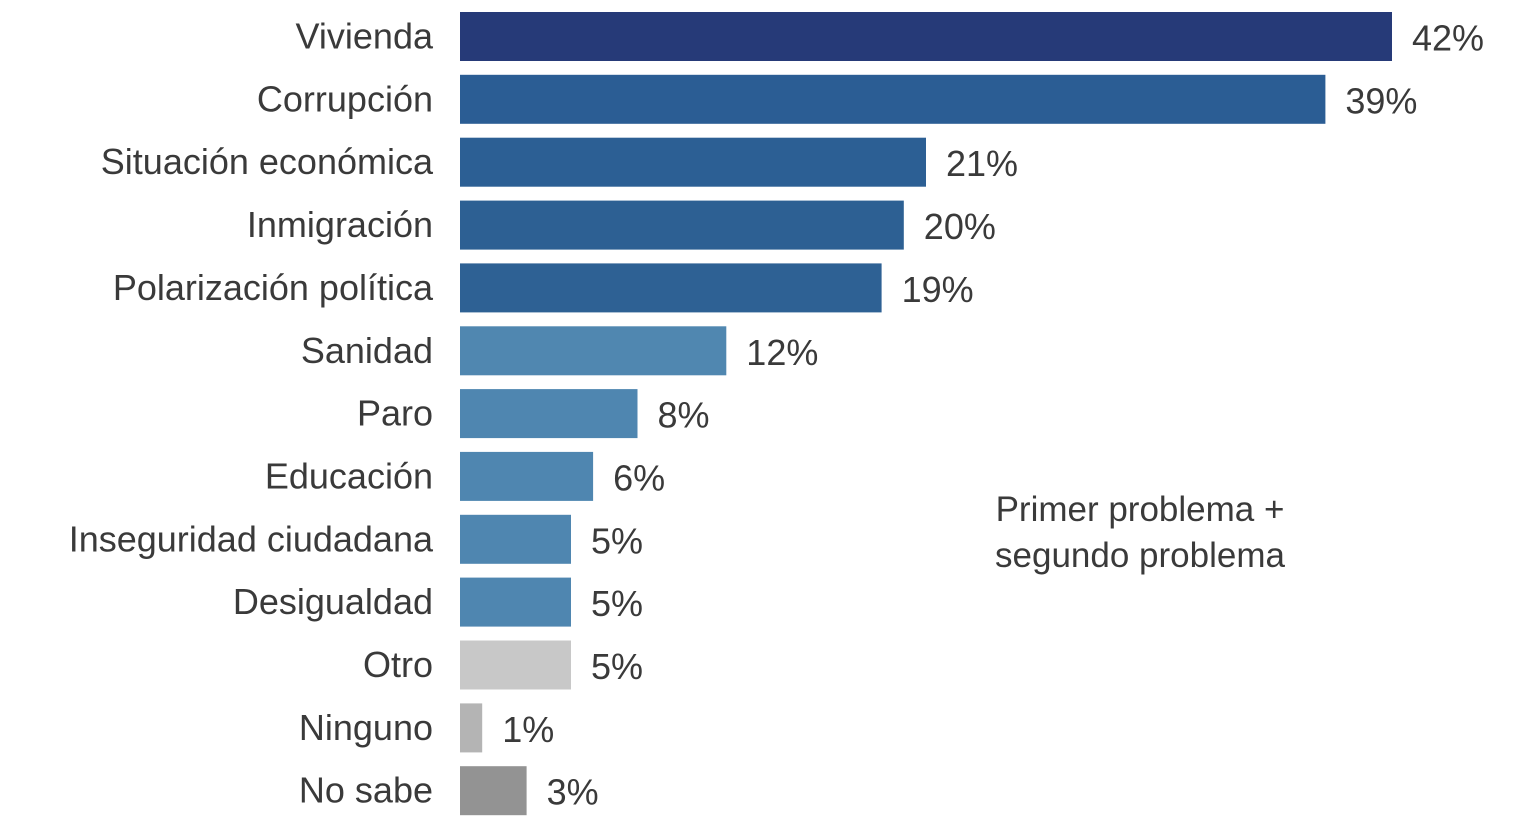 The width and height of the screenshot is (1526, 816). I want to click on category-label-1: Corrupción, so click(345, 98).